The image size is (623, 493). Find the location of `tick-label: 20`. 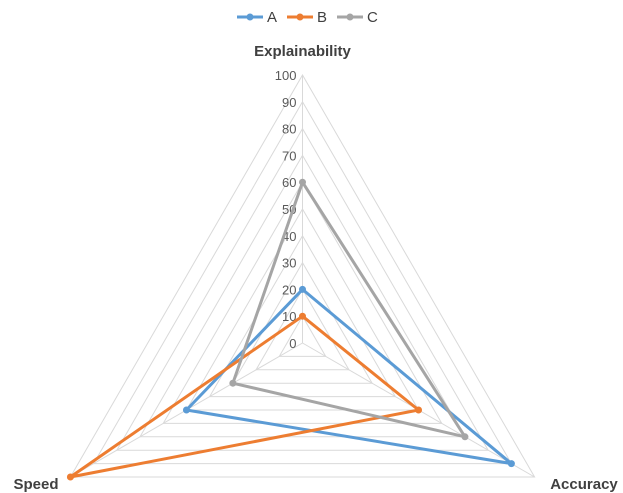

tick-label: 20 is located at coordinates (289, 289).